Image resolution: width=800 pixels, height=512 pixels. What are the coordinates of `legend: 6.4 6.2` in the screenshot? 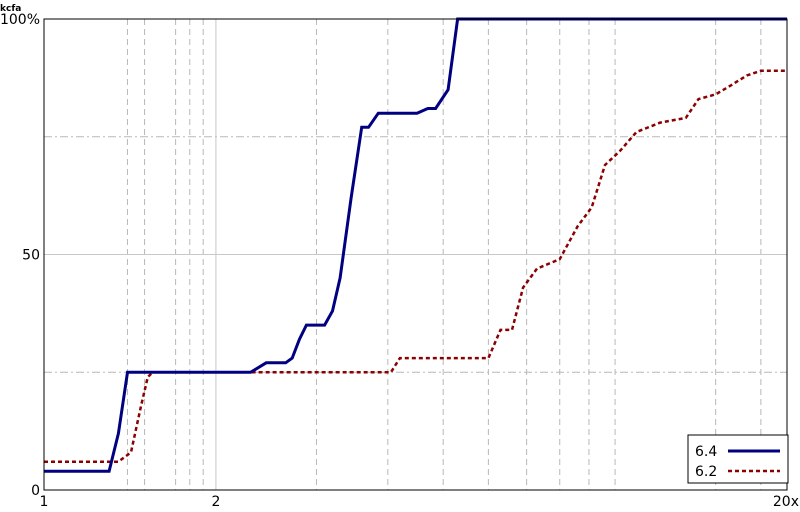 It's located at (738, 459).